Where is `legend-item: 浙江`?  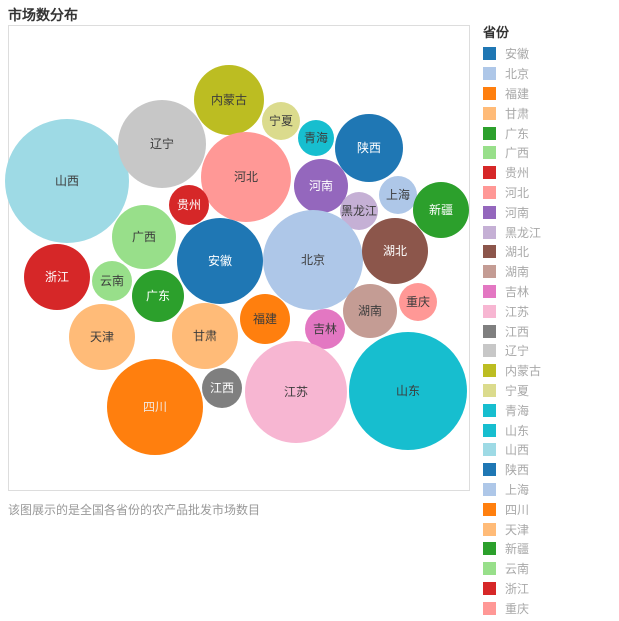 legend-item: 浙江 is located at coordinates (549, 589).